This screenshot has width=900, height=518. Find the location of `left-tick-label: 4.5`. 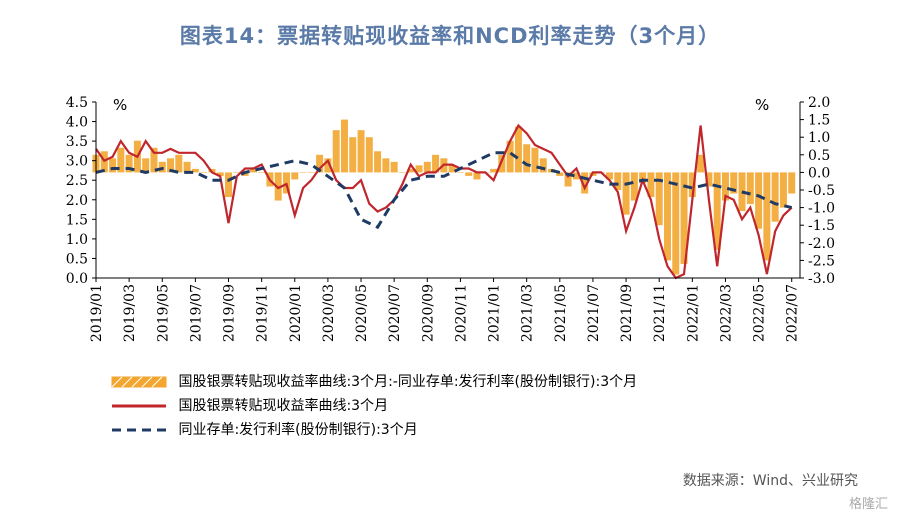

left-tick-label: 4.5 is located at coordinates (77, 103).